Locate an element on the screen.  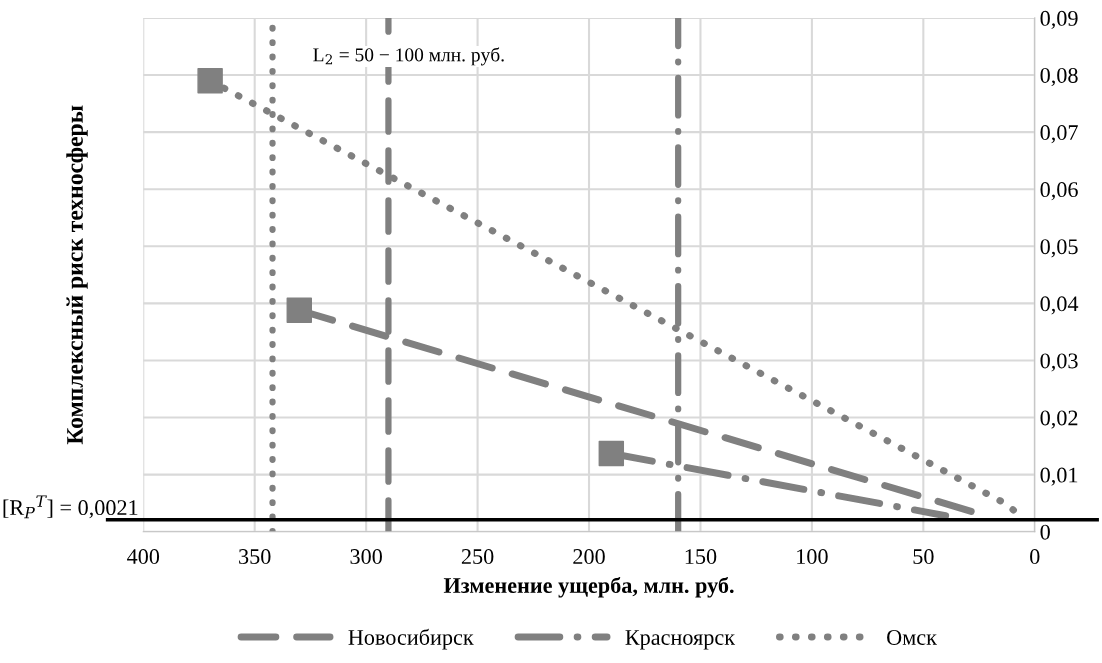
y-tick-label: 0,09 is located at coordinates (1059, 20).